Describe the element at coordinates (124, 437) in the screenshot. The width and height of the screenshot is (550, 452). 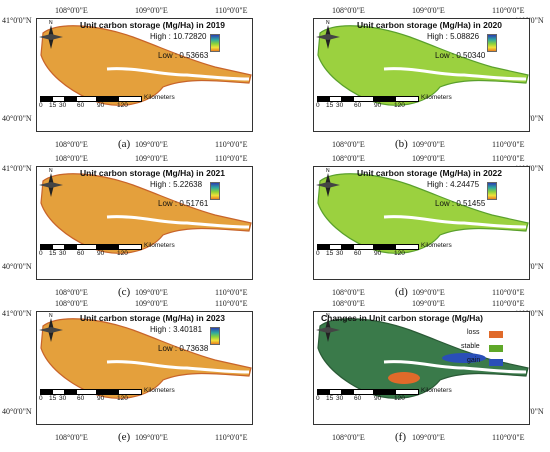
I see `panel-caption: (e)` at that location.